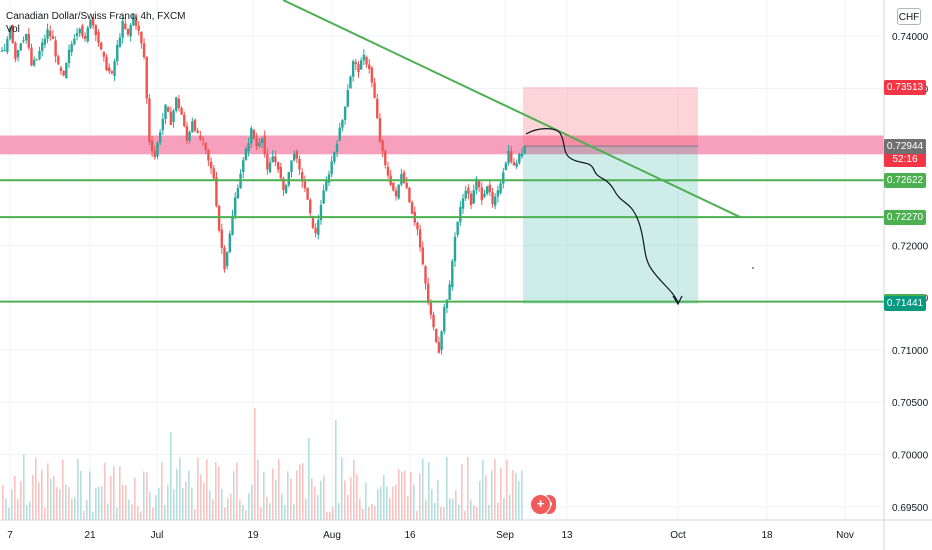  I want to click on projection-arrow-head, so click(677, 300).